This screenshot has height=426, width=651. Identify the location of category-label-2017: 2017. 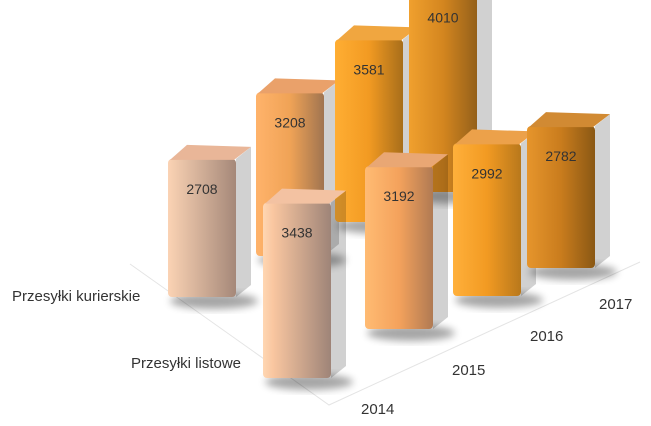
(615, 304).